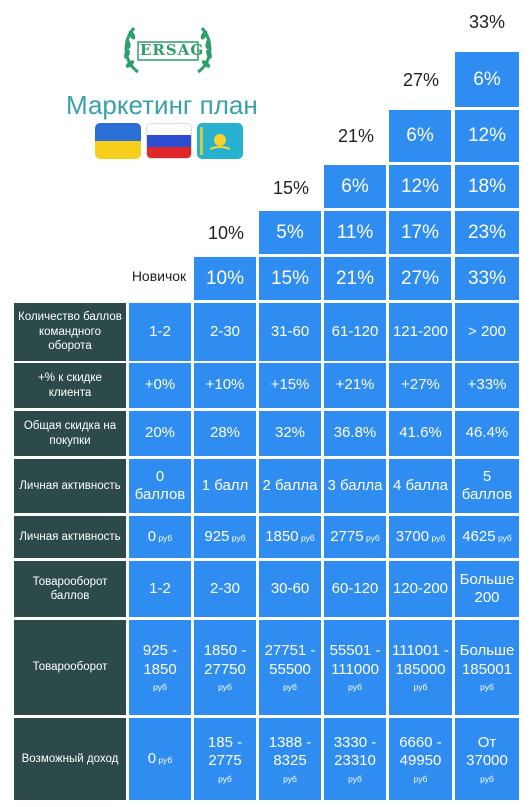  Describe the element at coordinates (355, 385) in the screenshot. I see `table-cell: +21%` at that location.